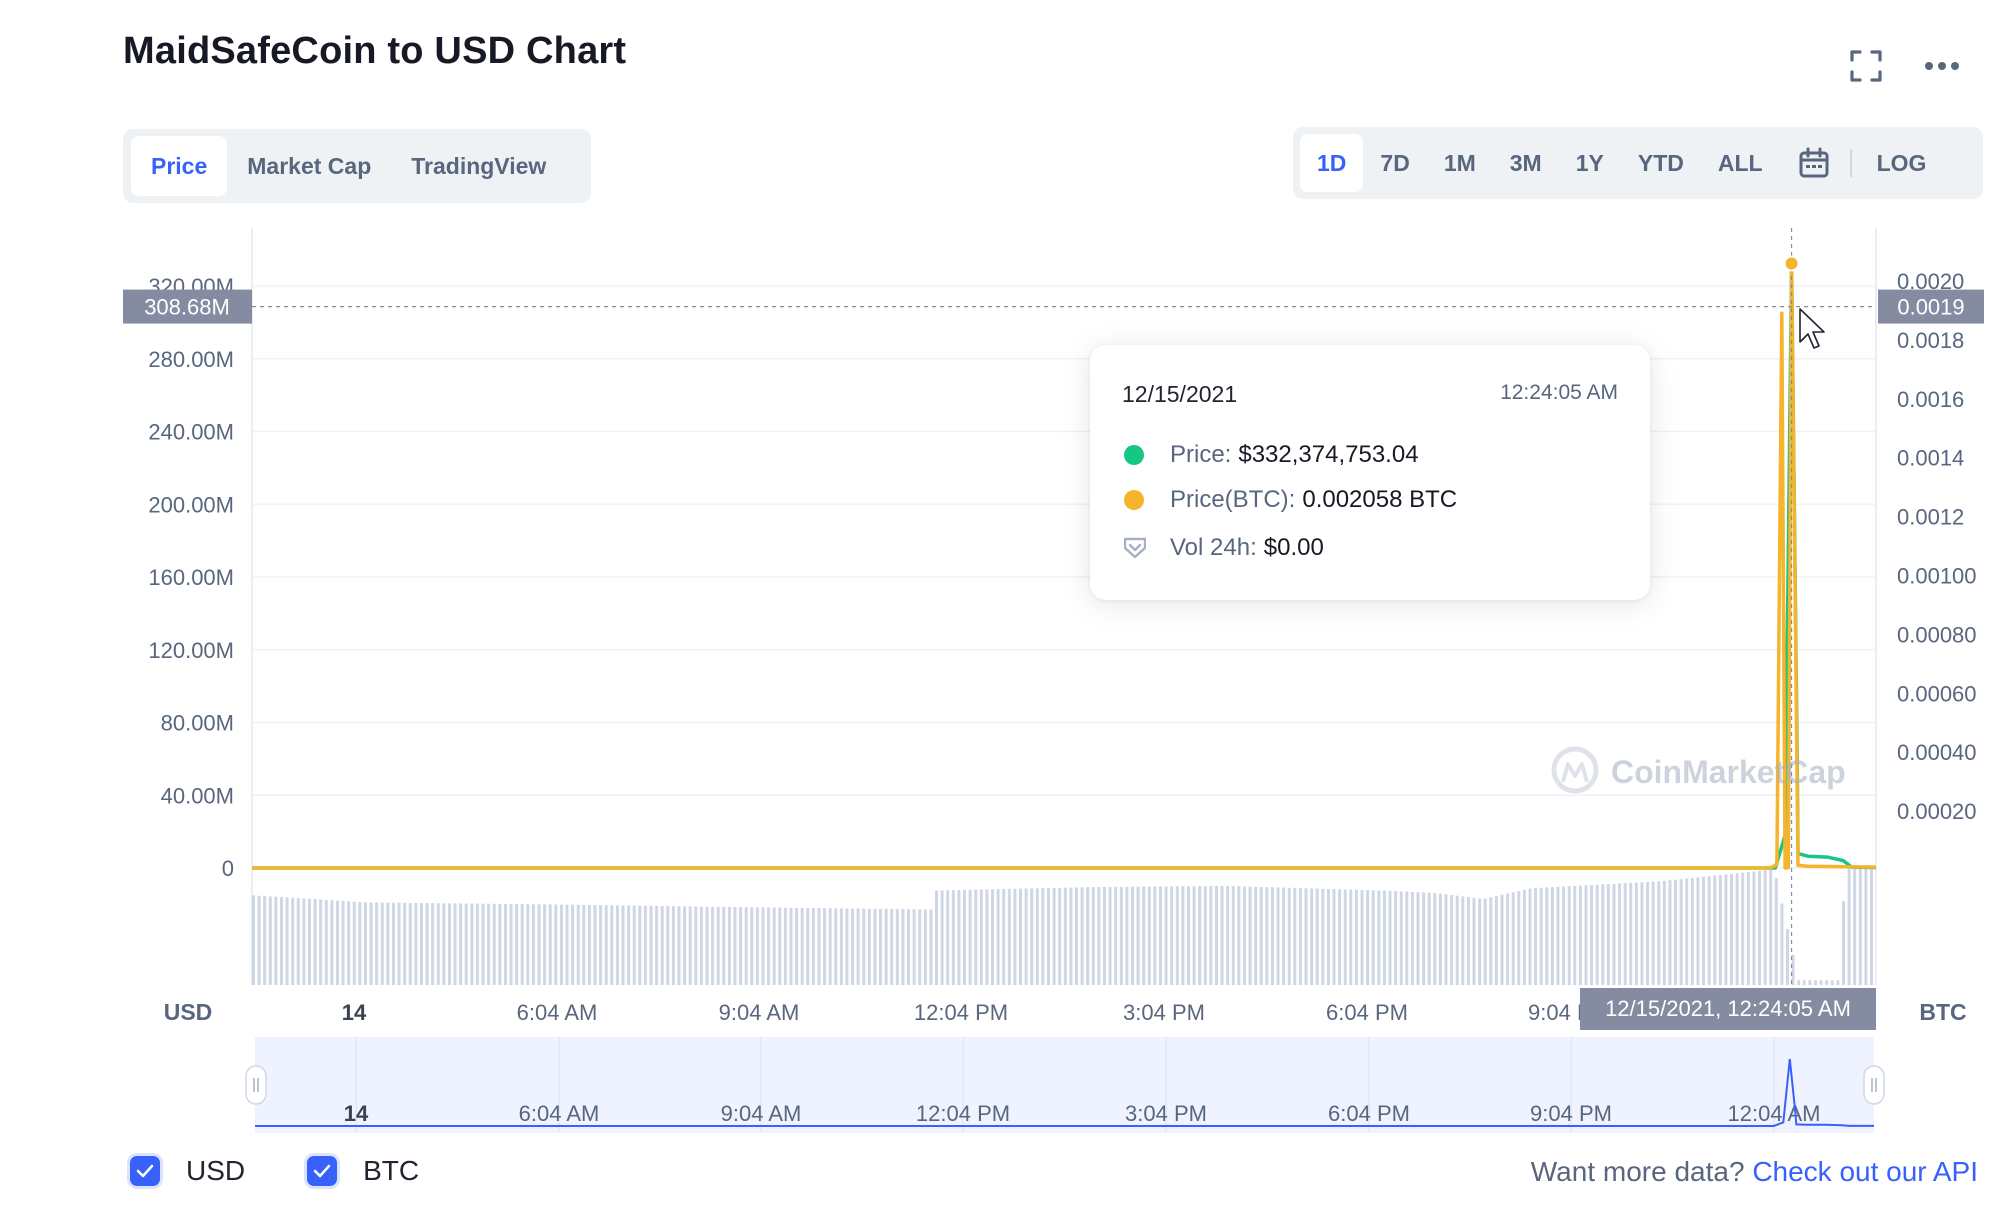 This screenshot has width=2012, height=1218. Describe the element at coordinates (1874, 1085) in the screenshot. I see `navigator-right-handle` at that location.